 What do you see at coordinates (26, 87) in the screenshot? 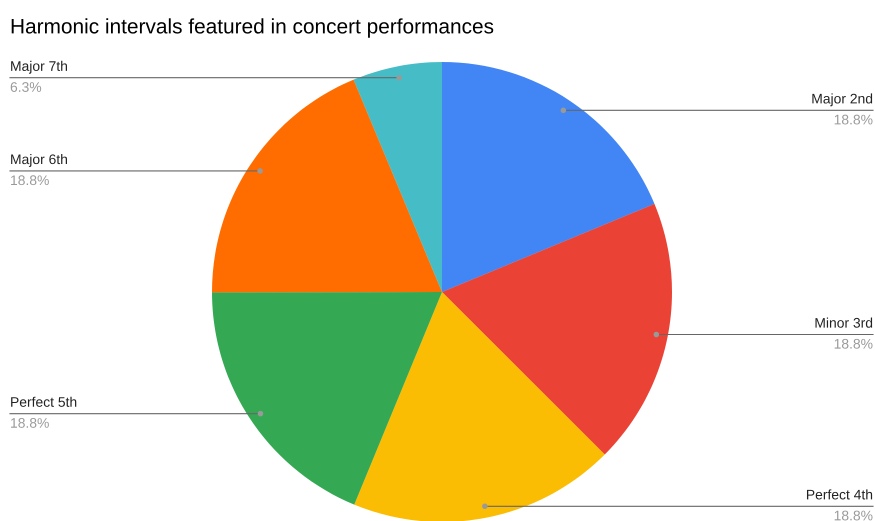
I see `data-label: 6.3%` at bounding box center [26, 87].